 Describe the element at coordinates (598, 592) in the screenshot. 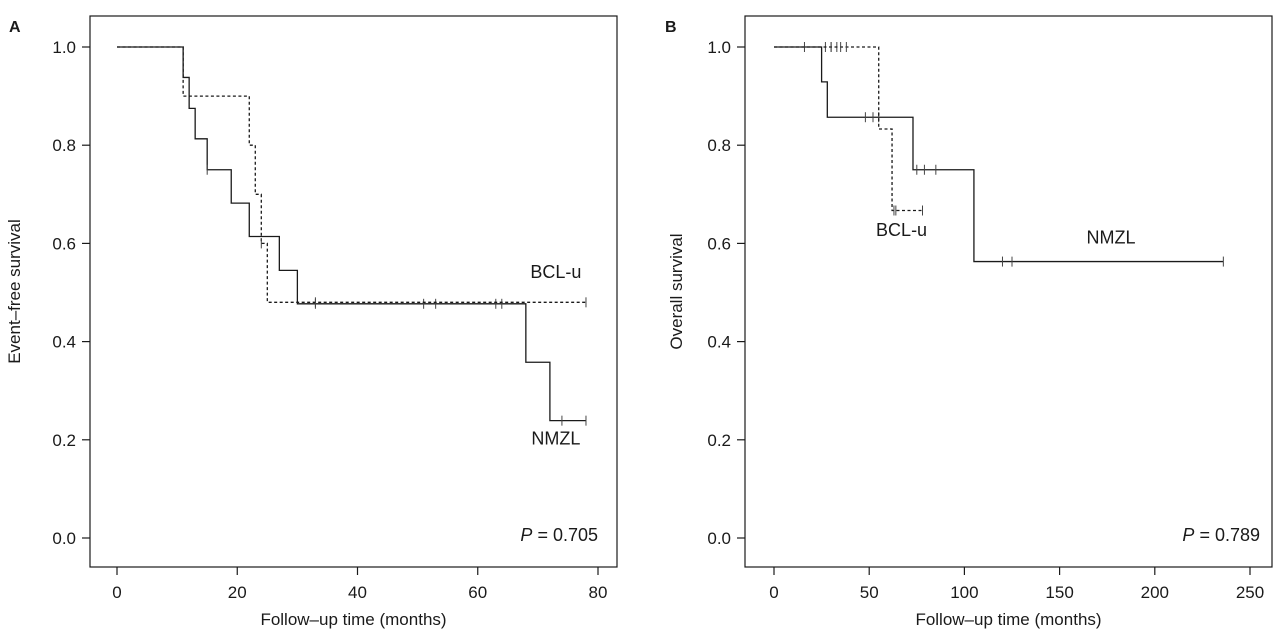

I see `x-tick-label: 80` at that location.